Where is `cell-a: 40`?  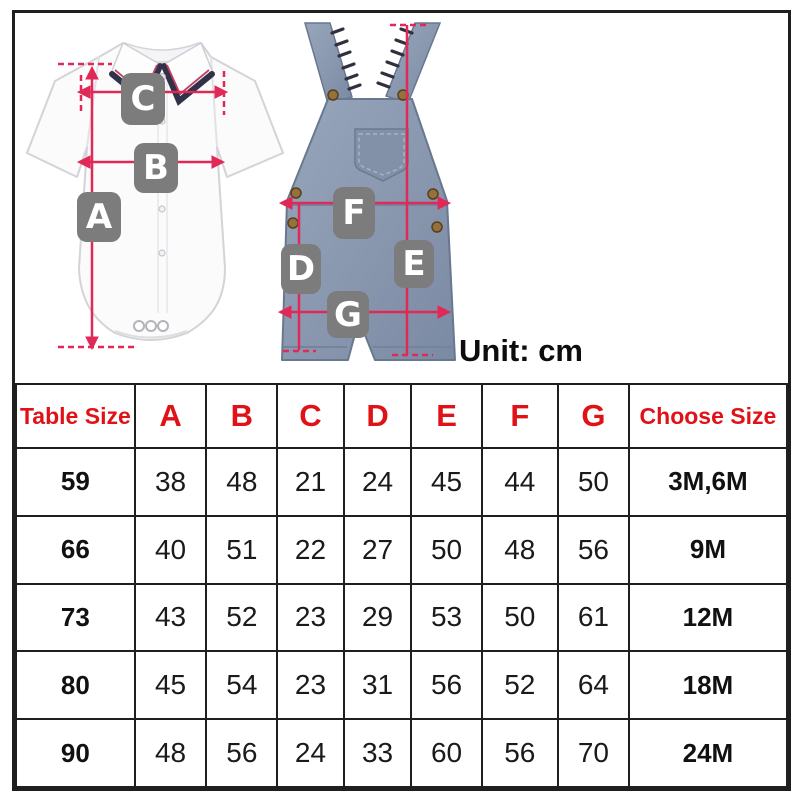 cell-a: 40 is located at coordinates (170, 549).